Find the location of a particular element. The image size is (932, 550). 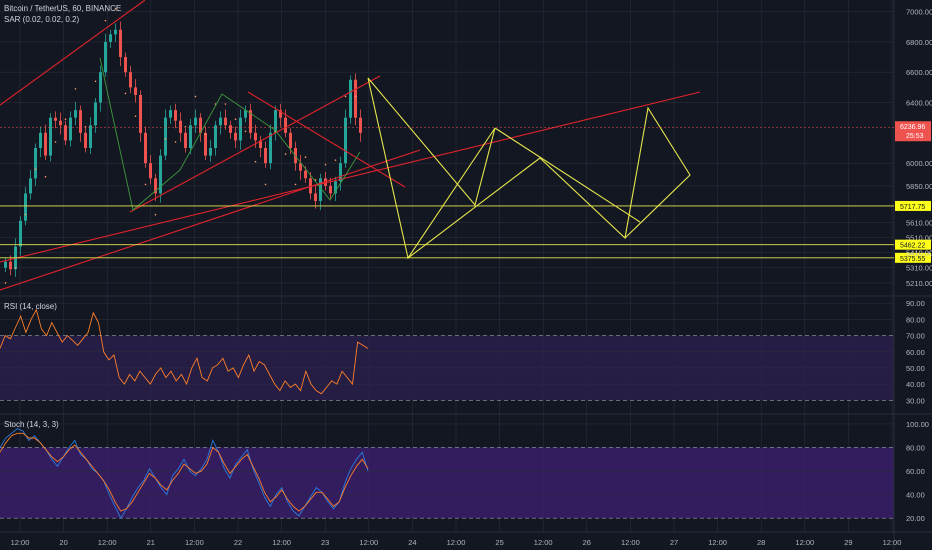

symbol-title: Bitcoin / TetherUS, 60, BINANCE is located at coordinates (62, 8).